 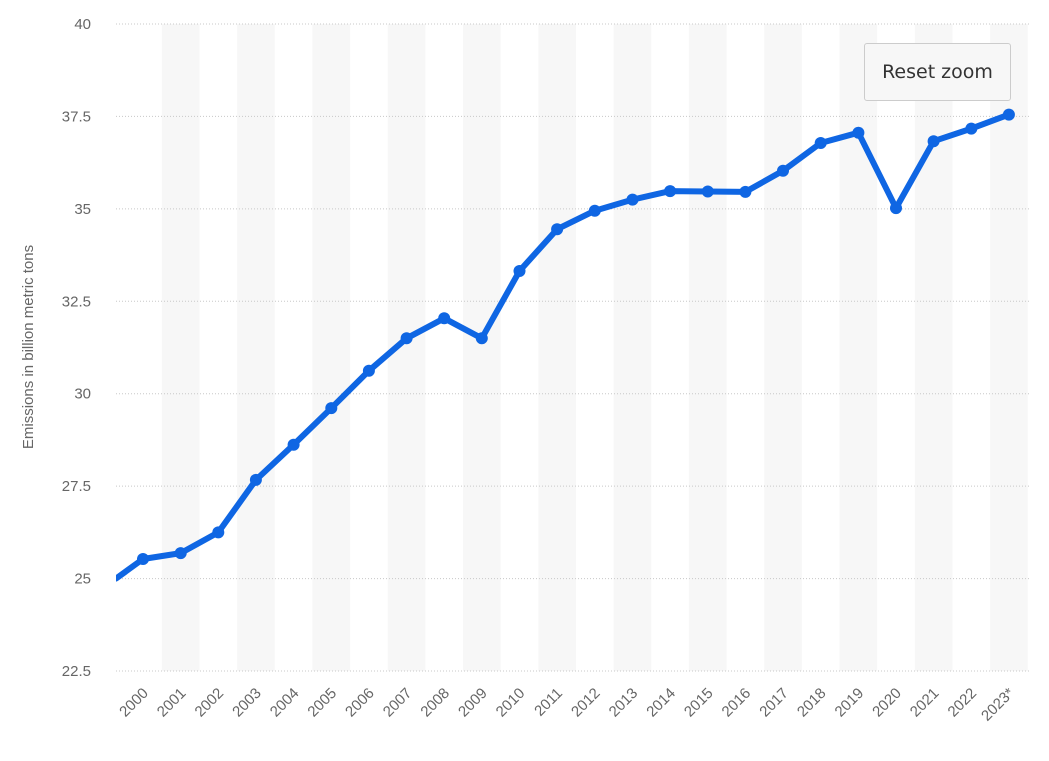 What do you see at coordinates (134, 703) in the screenshot?
I see `x-tick-label: 2000` at bounding box center [134, 703].